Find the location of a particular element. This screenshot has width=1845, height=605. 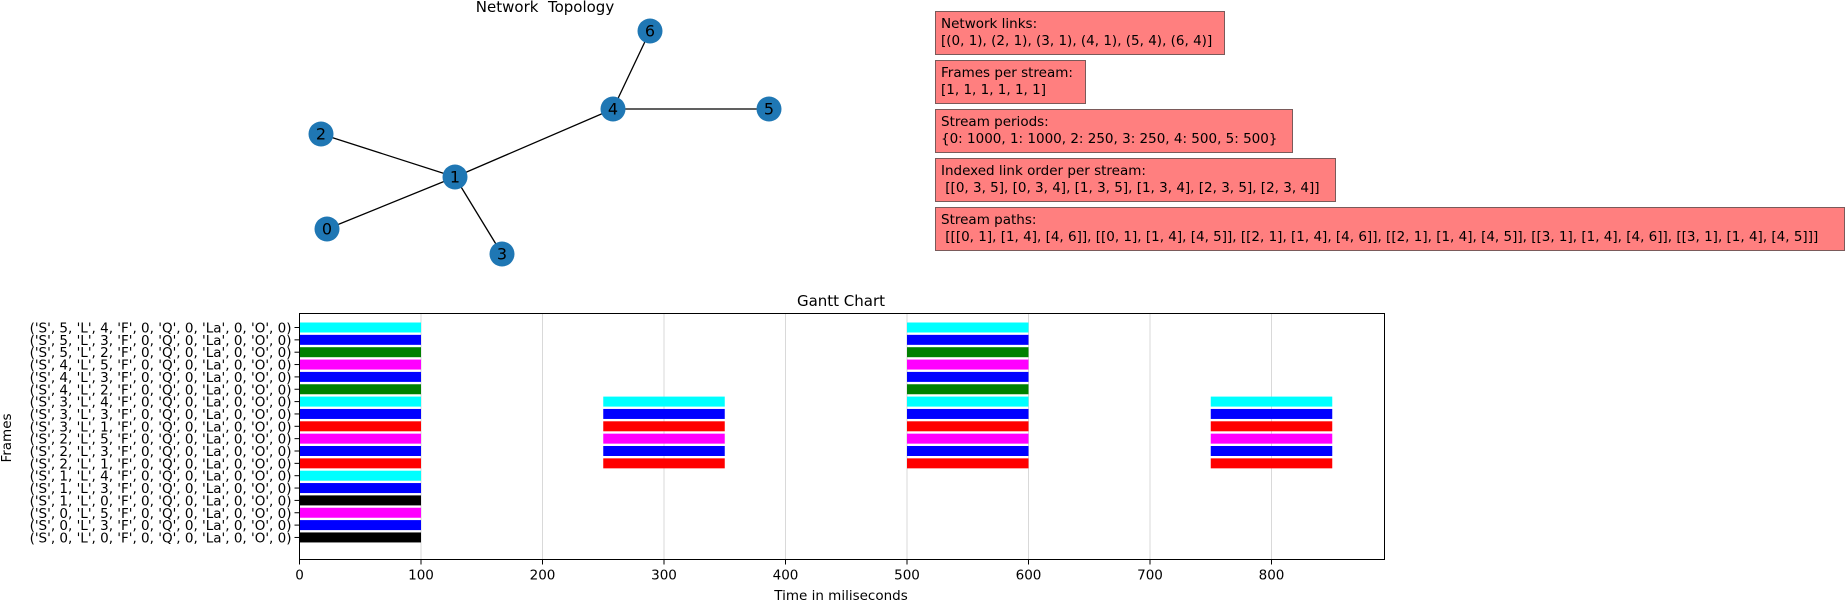

gantt-xtick-label: 700 is located at coordinates (1150, 576).